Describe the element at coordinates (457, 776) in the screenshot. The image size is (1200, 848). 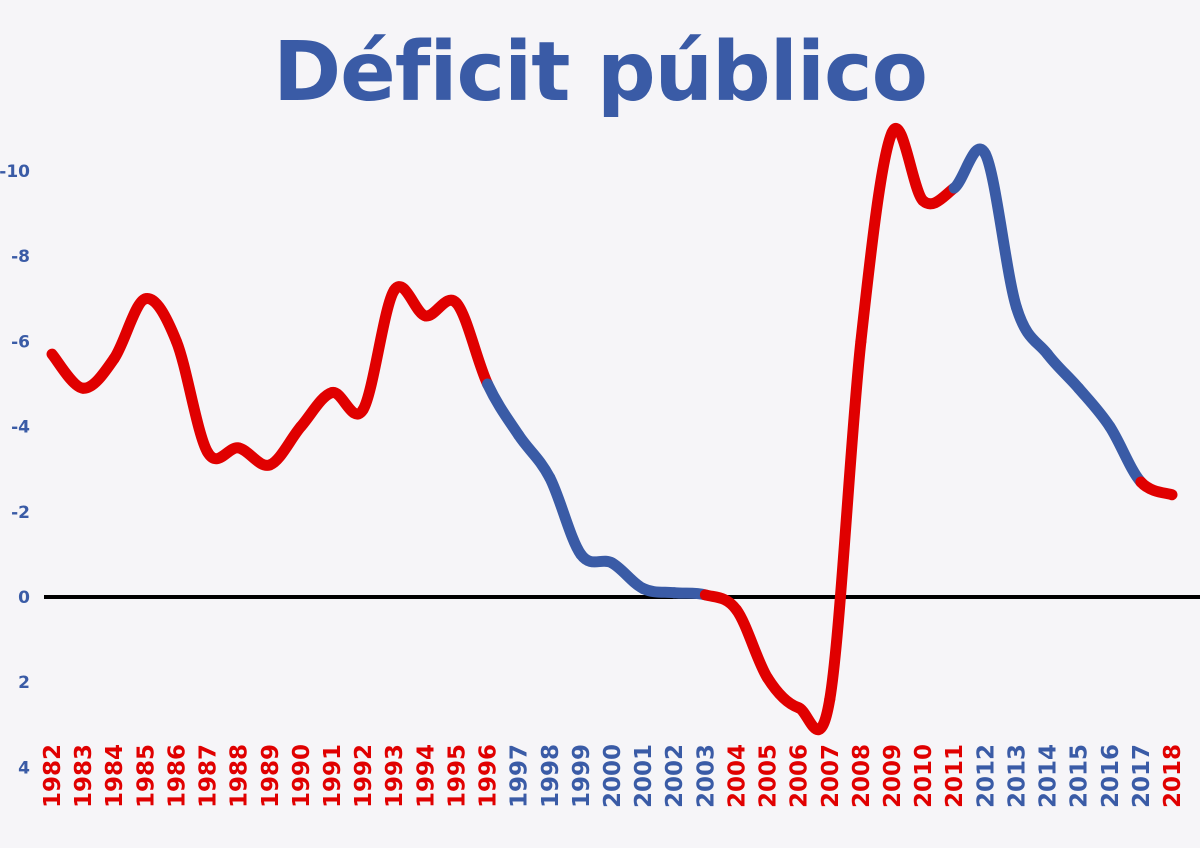
I see `x-tick-label-1995: 1995` at that location.